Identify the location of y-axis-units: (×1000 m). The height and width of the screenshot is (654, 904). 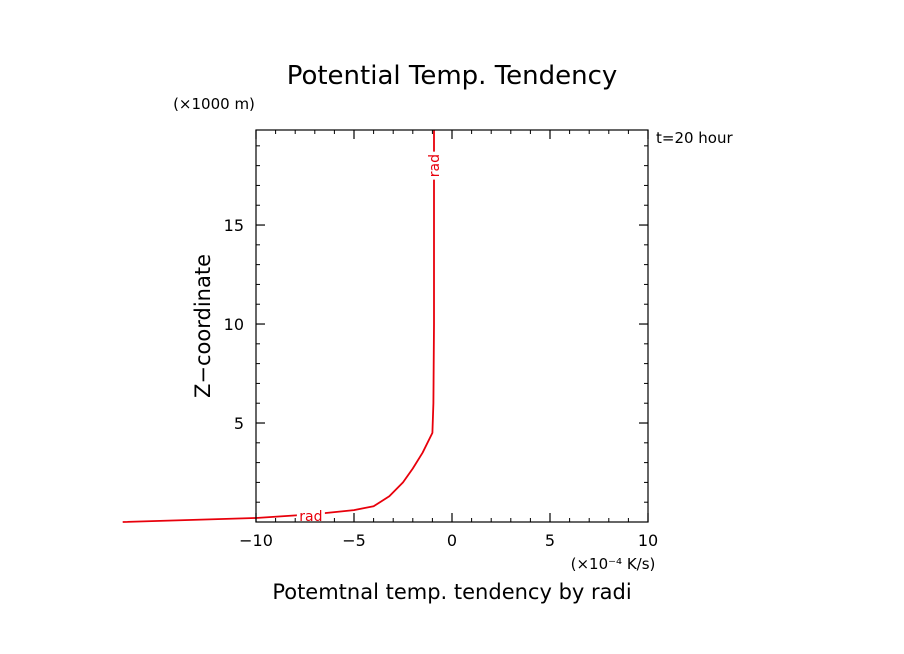
(214, 104).